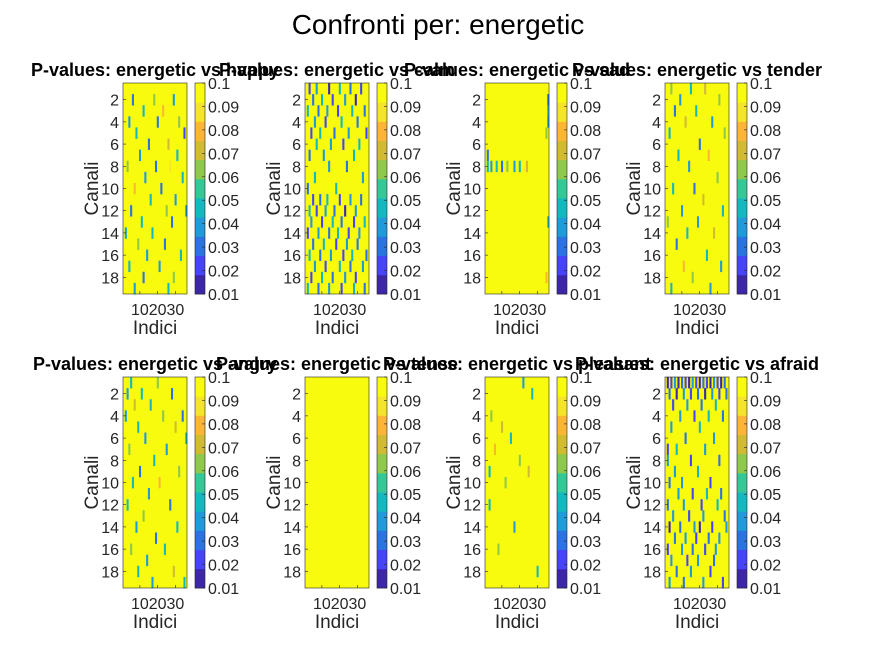  I want to click on x-tick-label: 20, so click(340, 604).